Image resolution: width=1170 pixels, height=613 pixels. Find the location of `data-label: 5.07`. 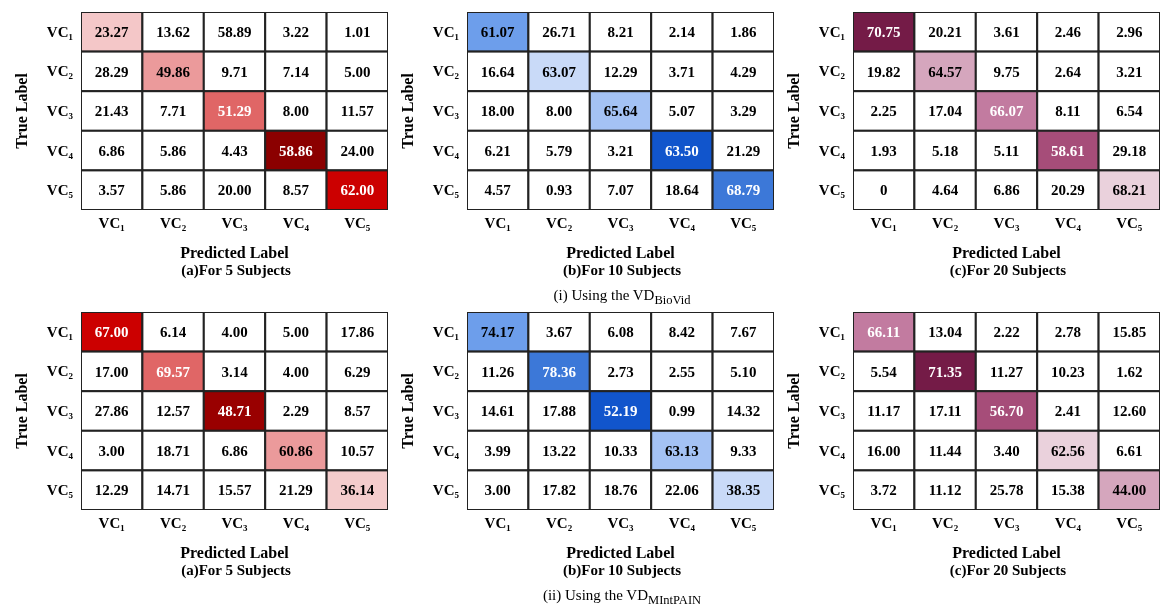

data-label: 5.07 is located at coordinates (682, 111).